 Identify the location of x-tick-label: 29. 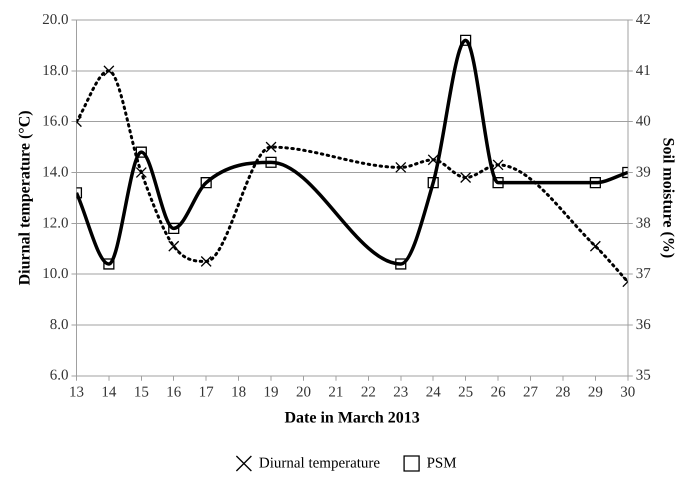
(595, 392).